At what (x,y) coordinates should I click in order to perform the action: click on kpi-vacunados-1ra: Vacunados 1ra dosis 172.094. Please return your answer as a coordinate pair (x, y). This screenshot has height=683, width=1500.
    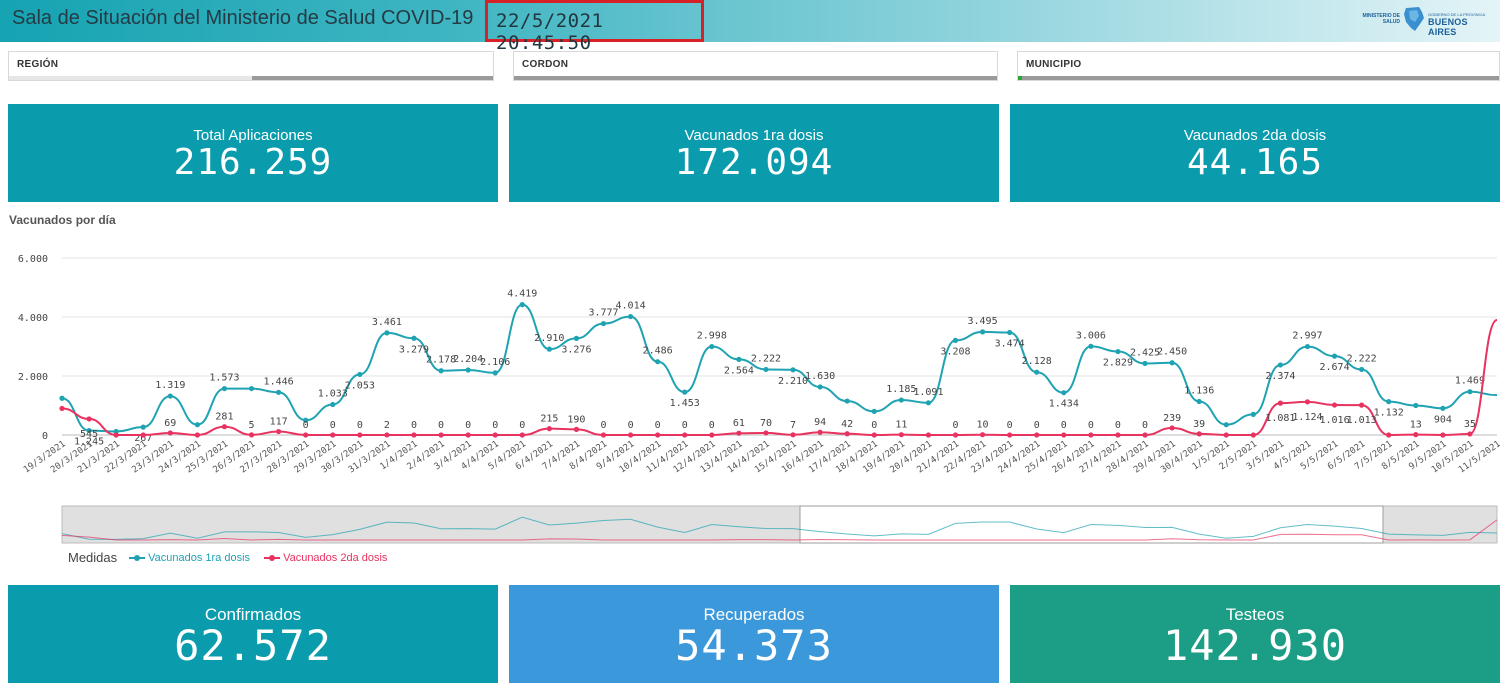
    Looking at the image, I should click on (754, 153).